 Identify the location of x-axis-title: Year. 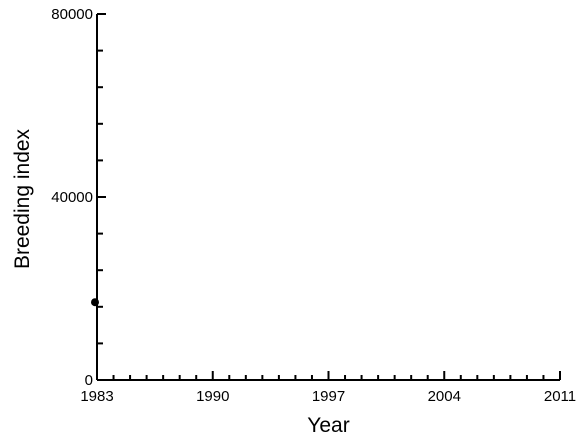
(328, 425).